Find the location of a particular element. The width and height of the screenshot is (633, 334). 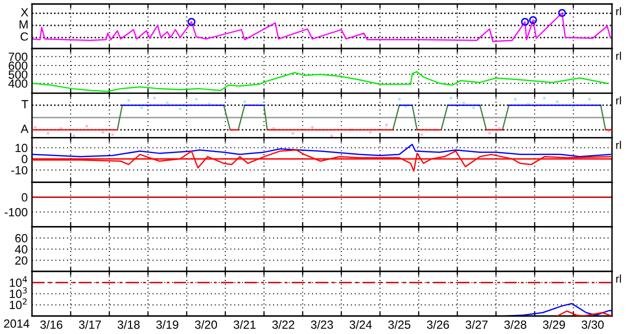

y-tick-label: 400 is located at coordinates (18, 83).